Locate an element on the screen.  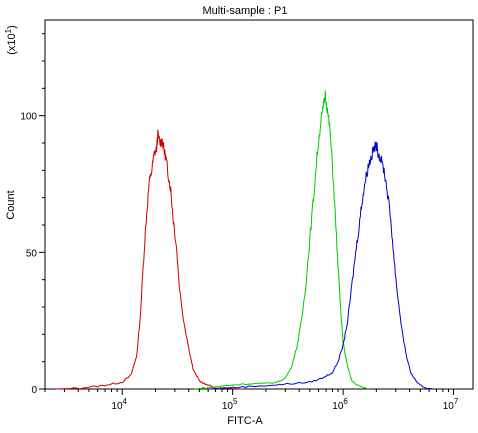
y-multiplier-close: ) is located at coordinates (12, 27).